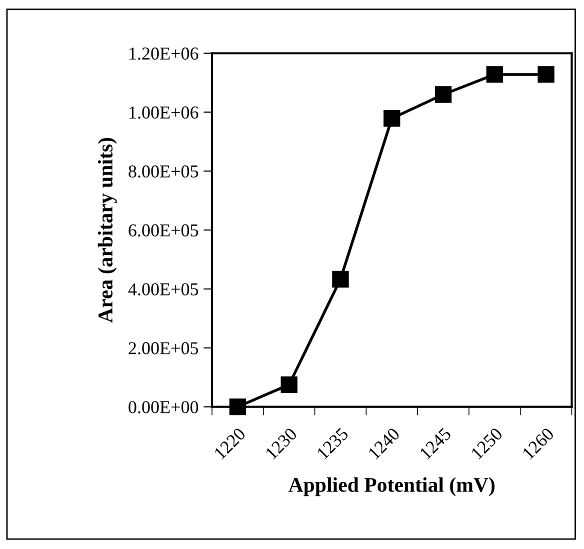  Describe the element at coordinates (163, 230) in the screenshot. I see `y-tick-label: 6.00E+05` at that location.